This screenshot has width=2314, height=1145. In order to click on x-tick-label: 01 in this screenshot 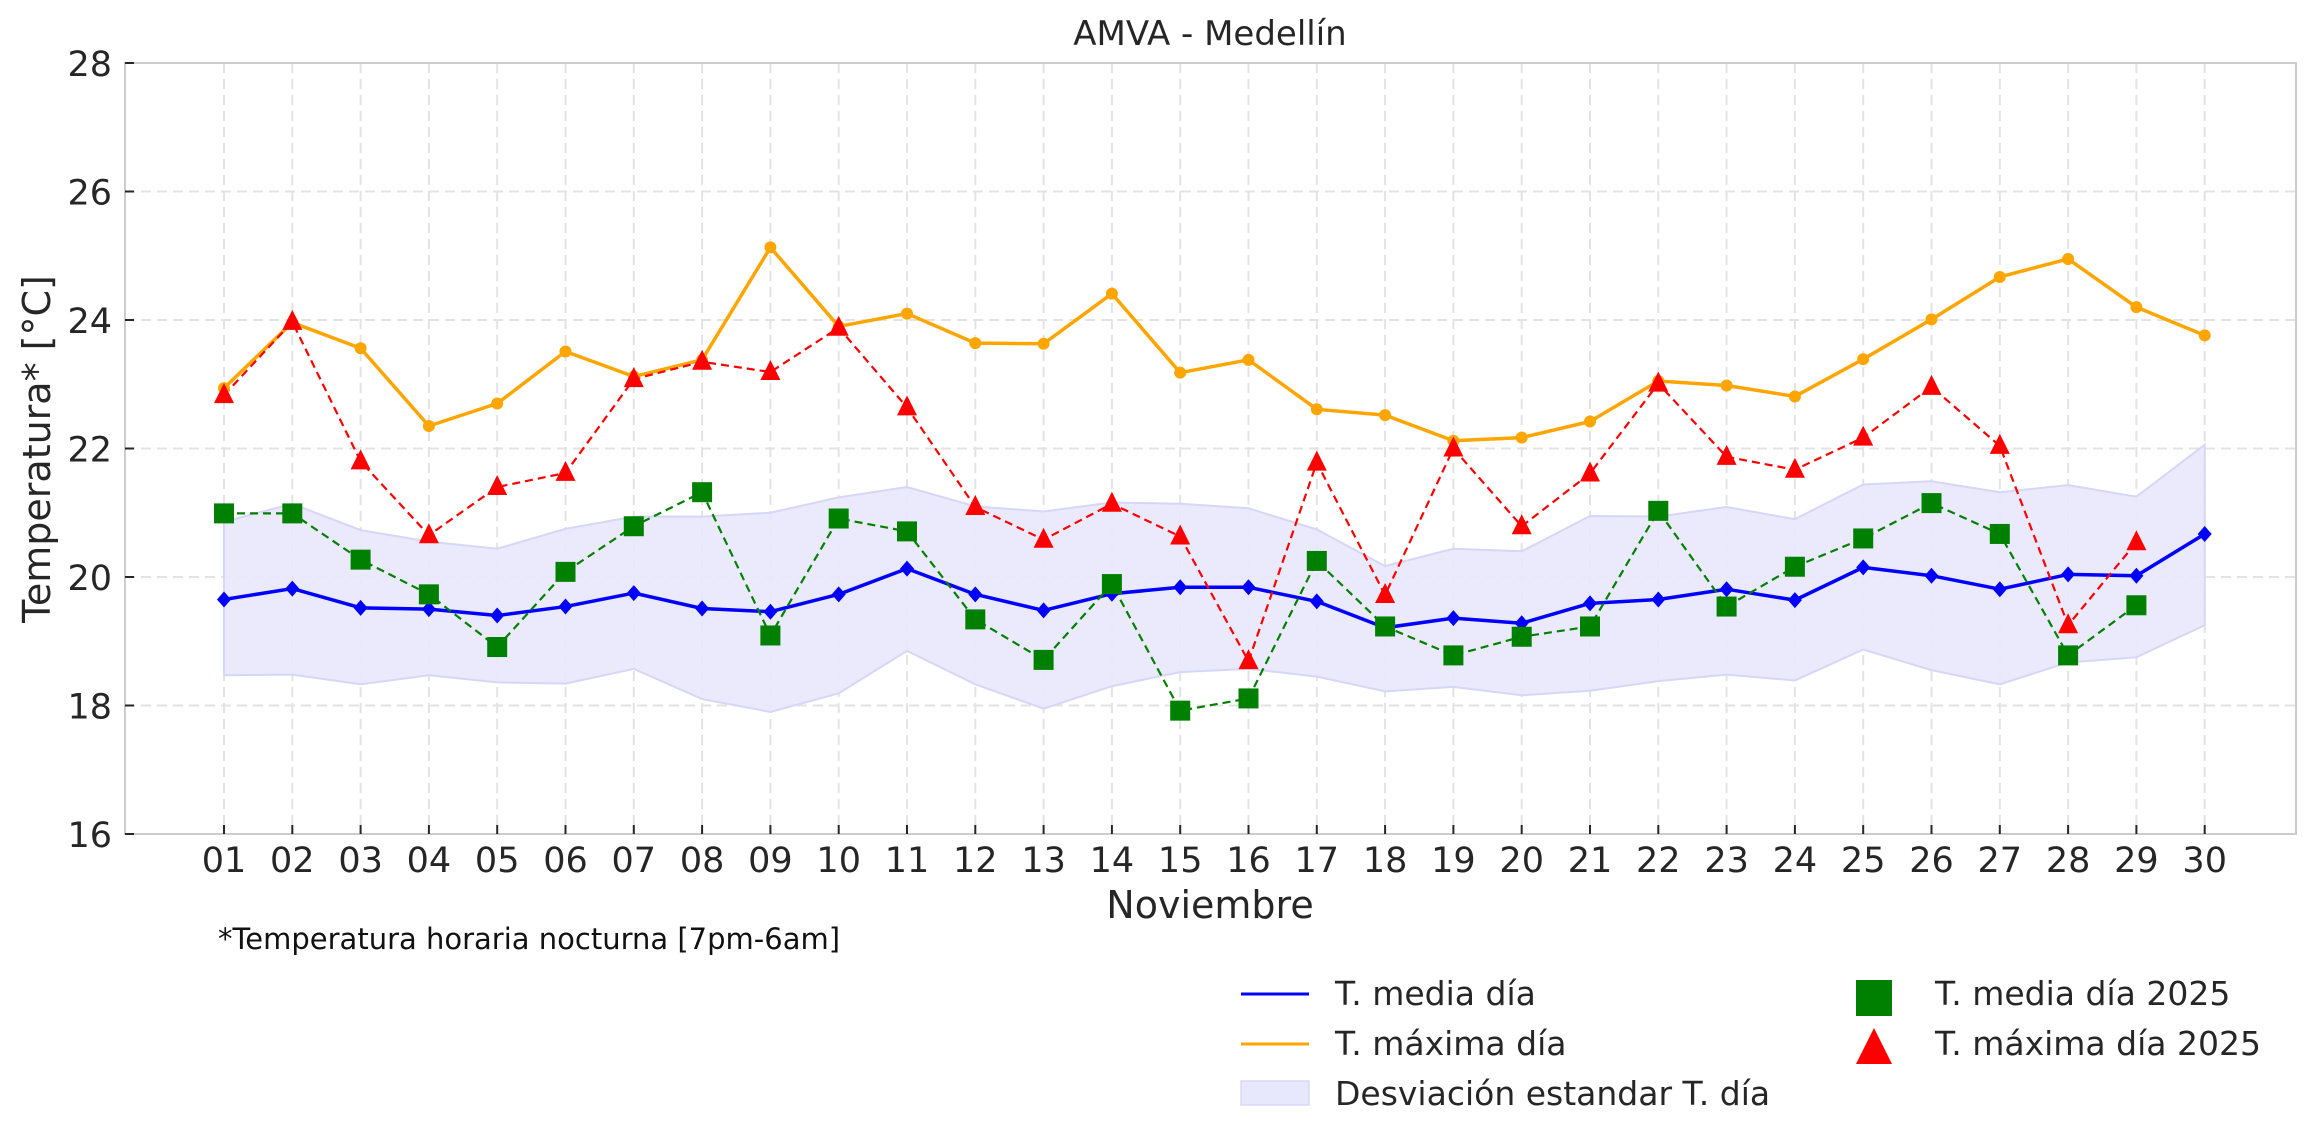, I will do `click(224, 861)`.